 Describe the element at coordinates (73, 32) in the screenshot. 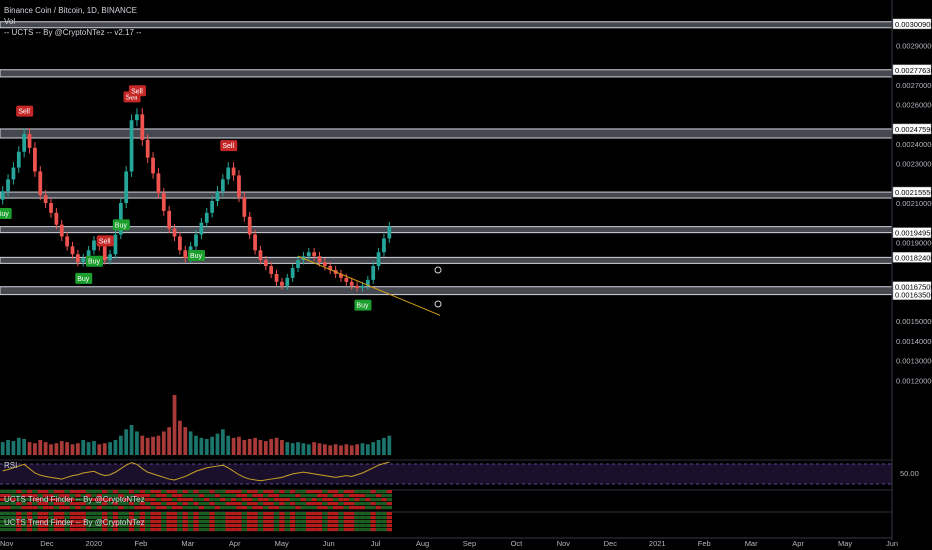

I see `indicator-label: -- UCTS -- By @CryptoNTez -- v2.17 --` at that location.